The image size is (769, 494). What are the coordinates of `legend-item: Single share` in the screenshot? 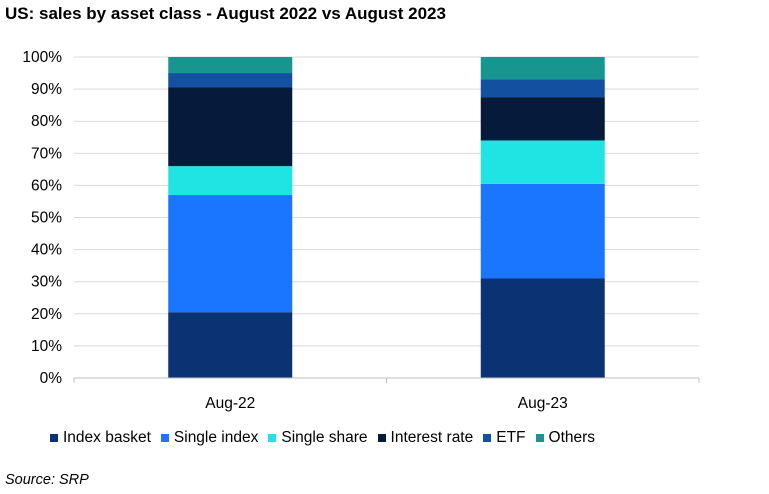 It's located at (318, 438).